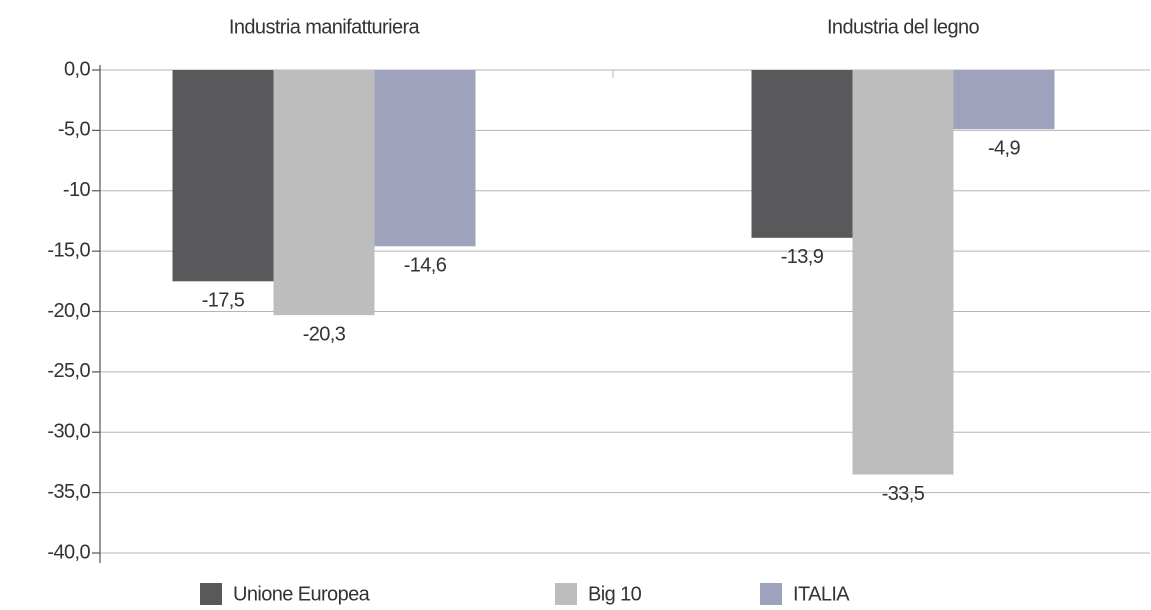 The width and height of the screenshot is (1151, 610). What do you see at coordinates (68, 250) in the screenshot?
I see `y-tick-label: -15,0` at bounding box center [68, 250].